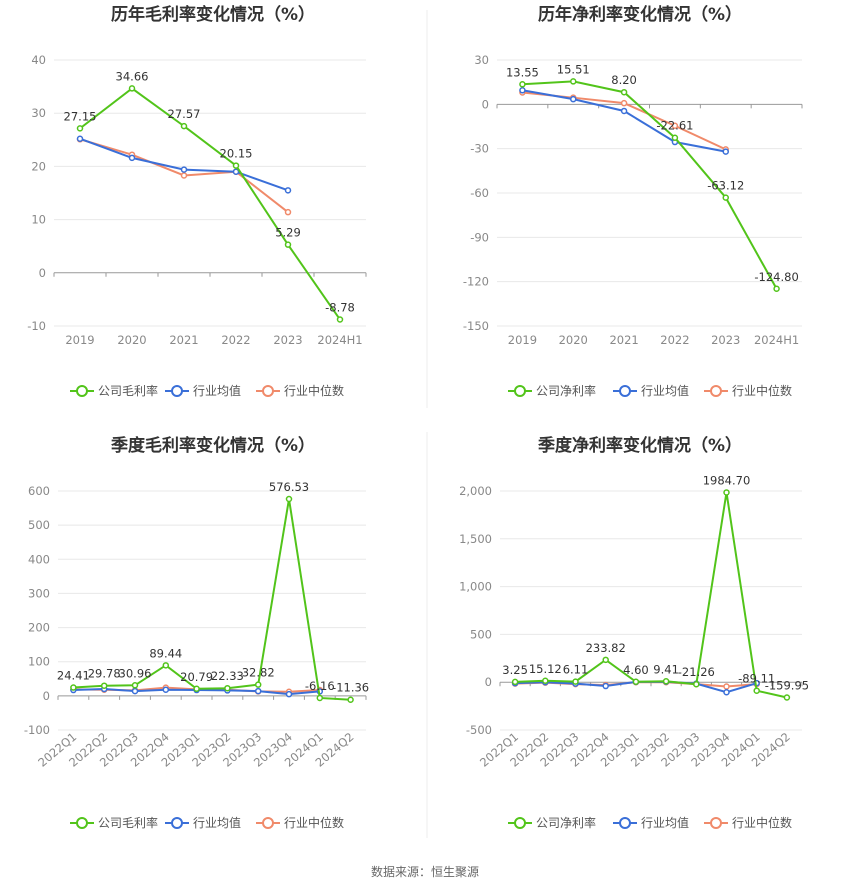 The image size is (850, 891). I want to click on legend-label: 行业中位数, so click(762, 390).